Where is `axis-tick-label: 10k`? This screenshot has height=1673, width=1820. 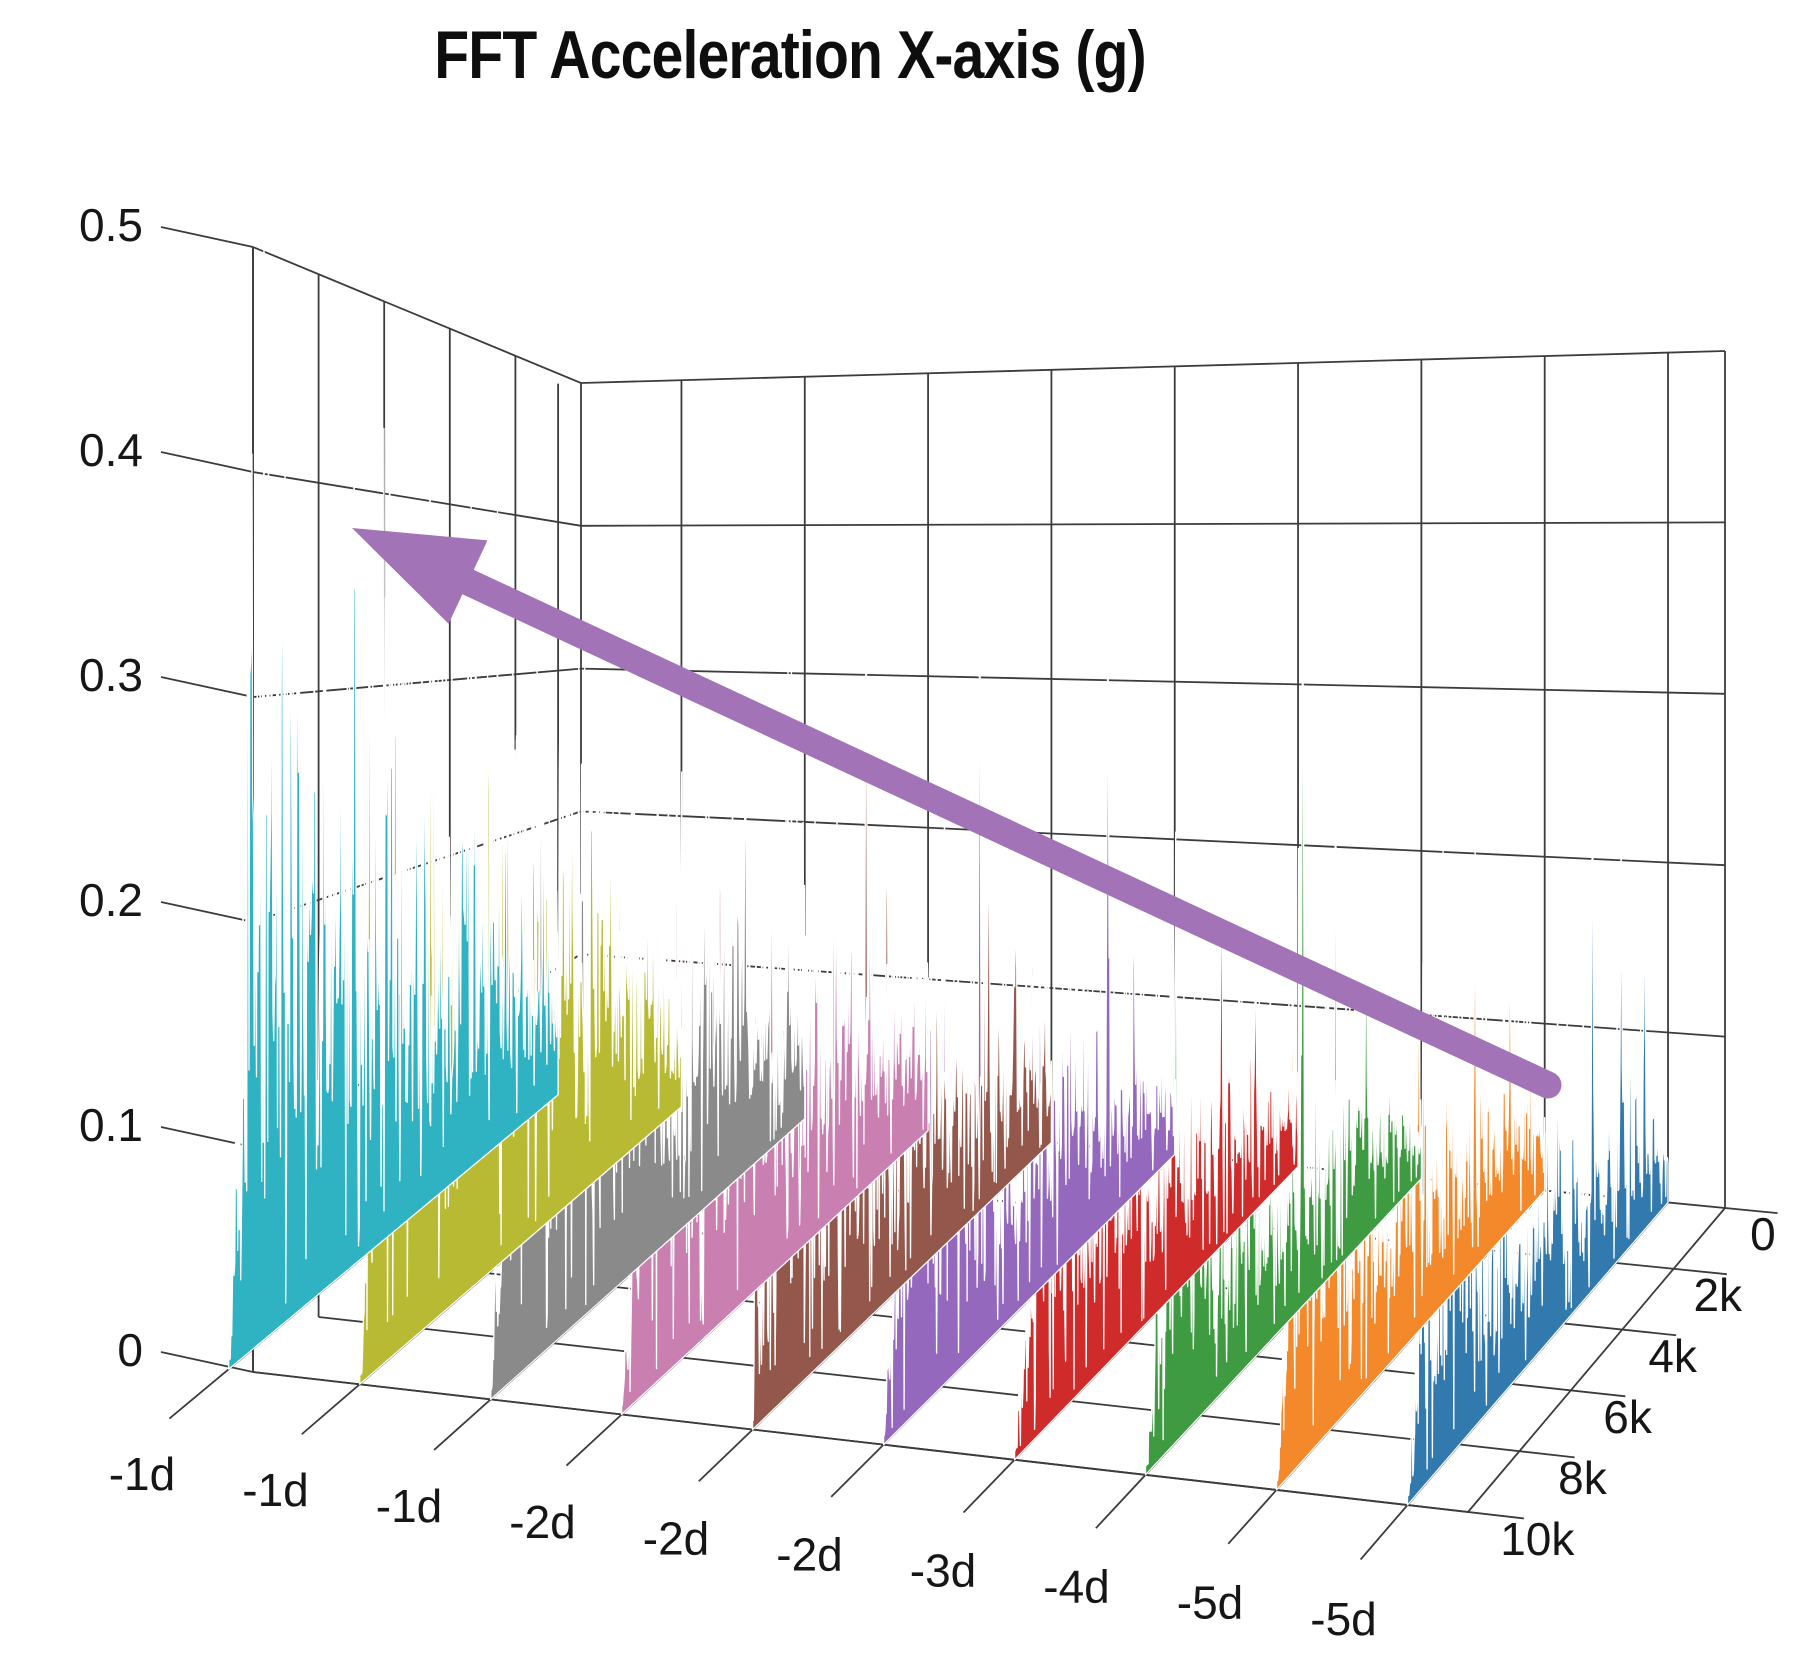
axis-tick-label: 10k is located at coordinates (1537, 1539).